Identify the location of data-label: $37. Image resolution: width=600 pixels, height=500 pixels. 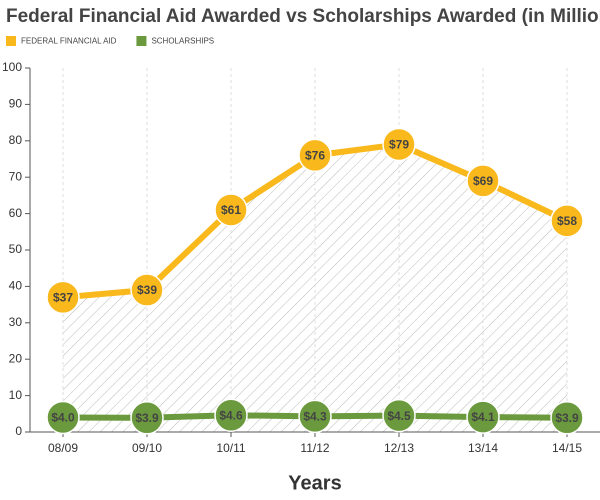
(63, 297).